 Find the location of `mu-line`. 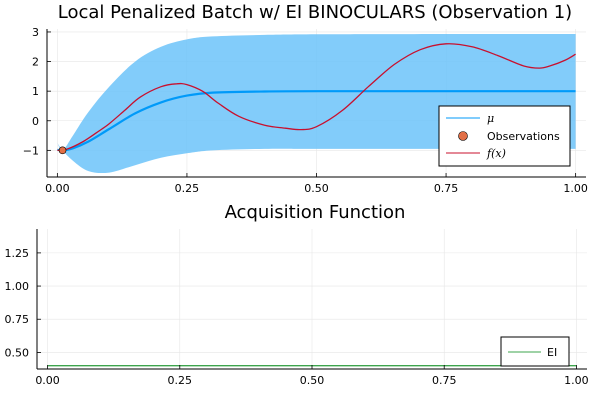

mu-line is located at coordinates (316, 121).